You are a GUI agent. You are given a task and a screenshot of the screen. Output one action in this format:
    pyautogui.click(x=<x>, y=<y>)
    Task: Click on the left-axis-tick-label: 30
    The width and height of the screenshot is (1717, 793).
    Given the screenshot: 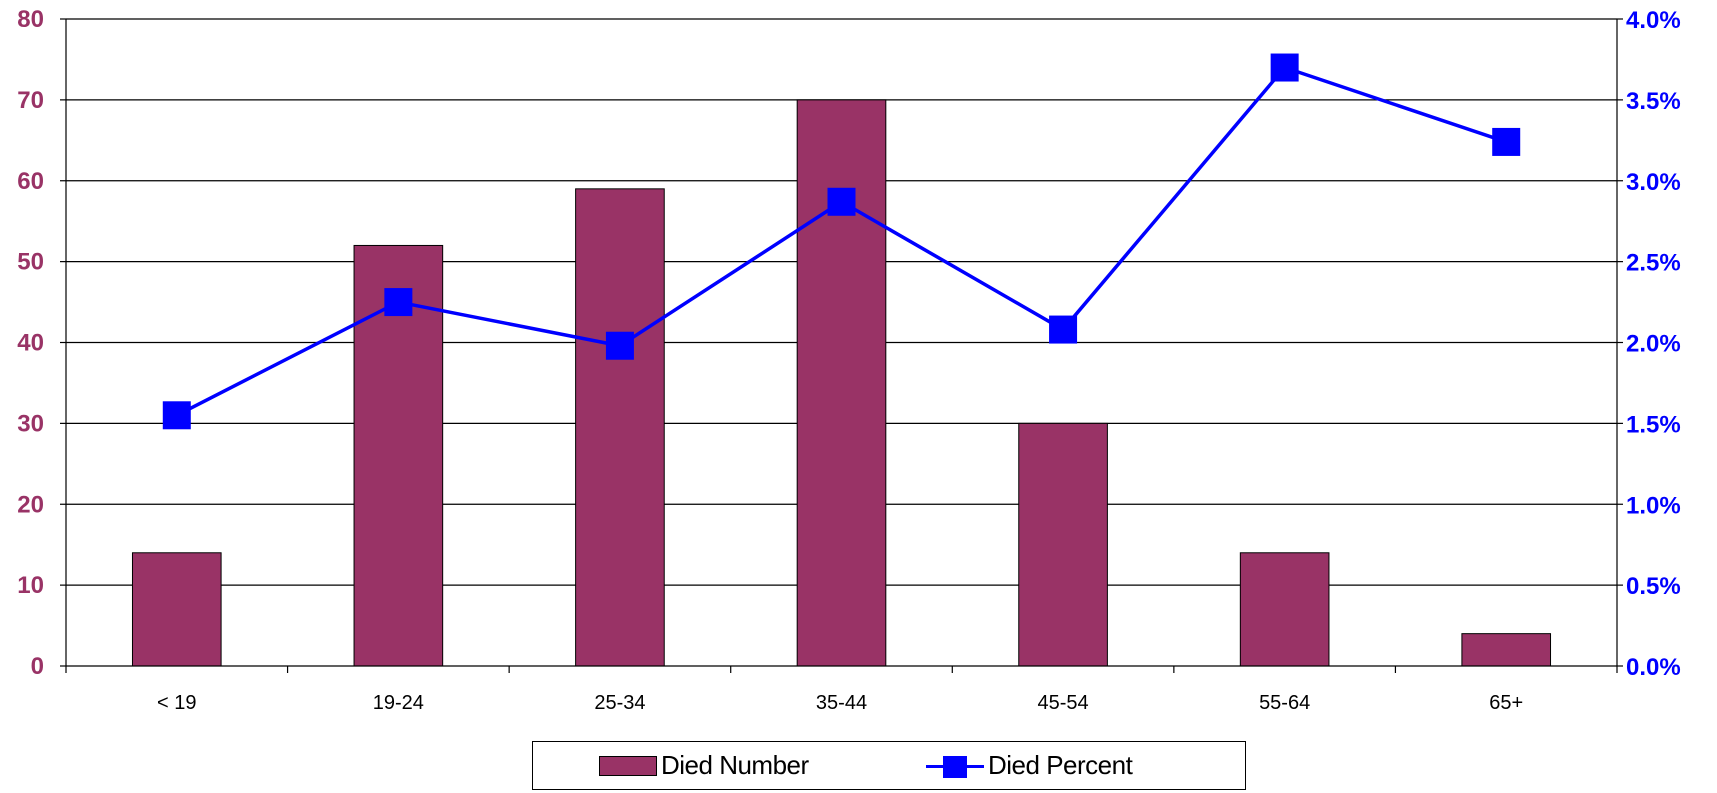 What is the action you would take?
    pyautogui.click(x=30, y=423)
    